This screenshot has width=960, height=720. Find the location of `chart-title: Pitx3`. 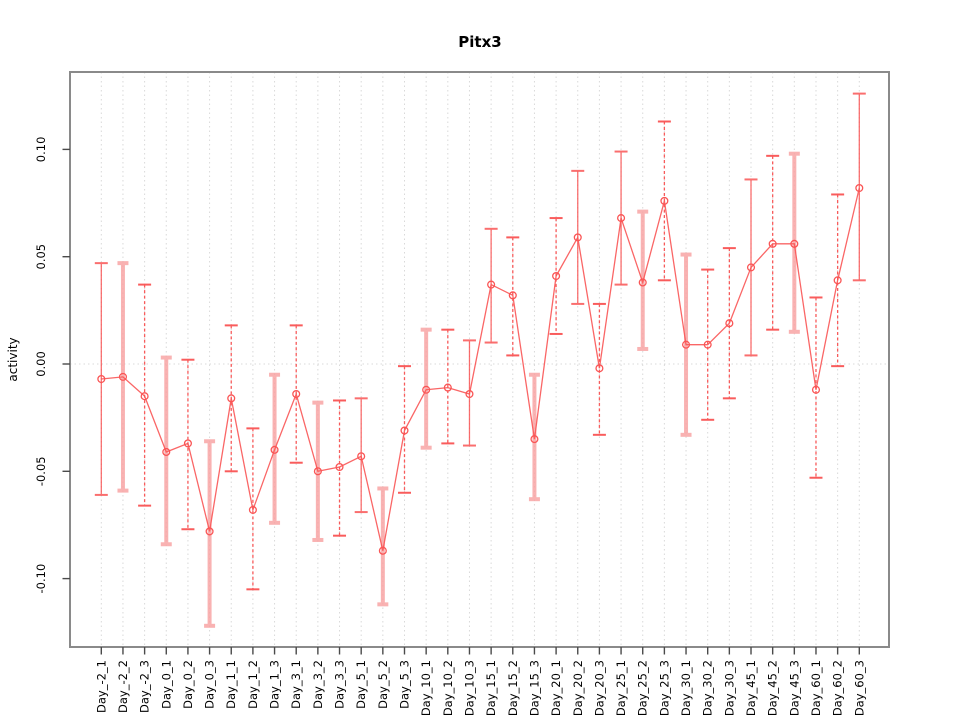

chart-title: Pitx3 is located at coordinates (479, 42).